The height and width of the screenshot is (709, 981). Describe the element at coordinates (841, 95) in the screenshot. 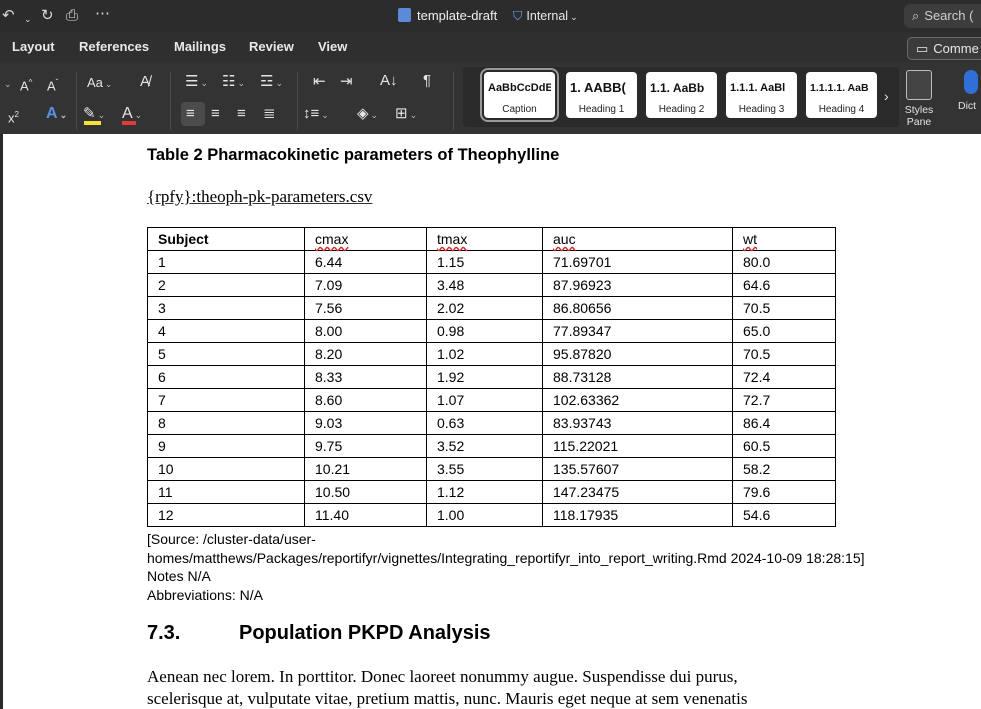

I see `style-heading-4: 1.1.1.1. AaB Heading 4` at that location.